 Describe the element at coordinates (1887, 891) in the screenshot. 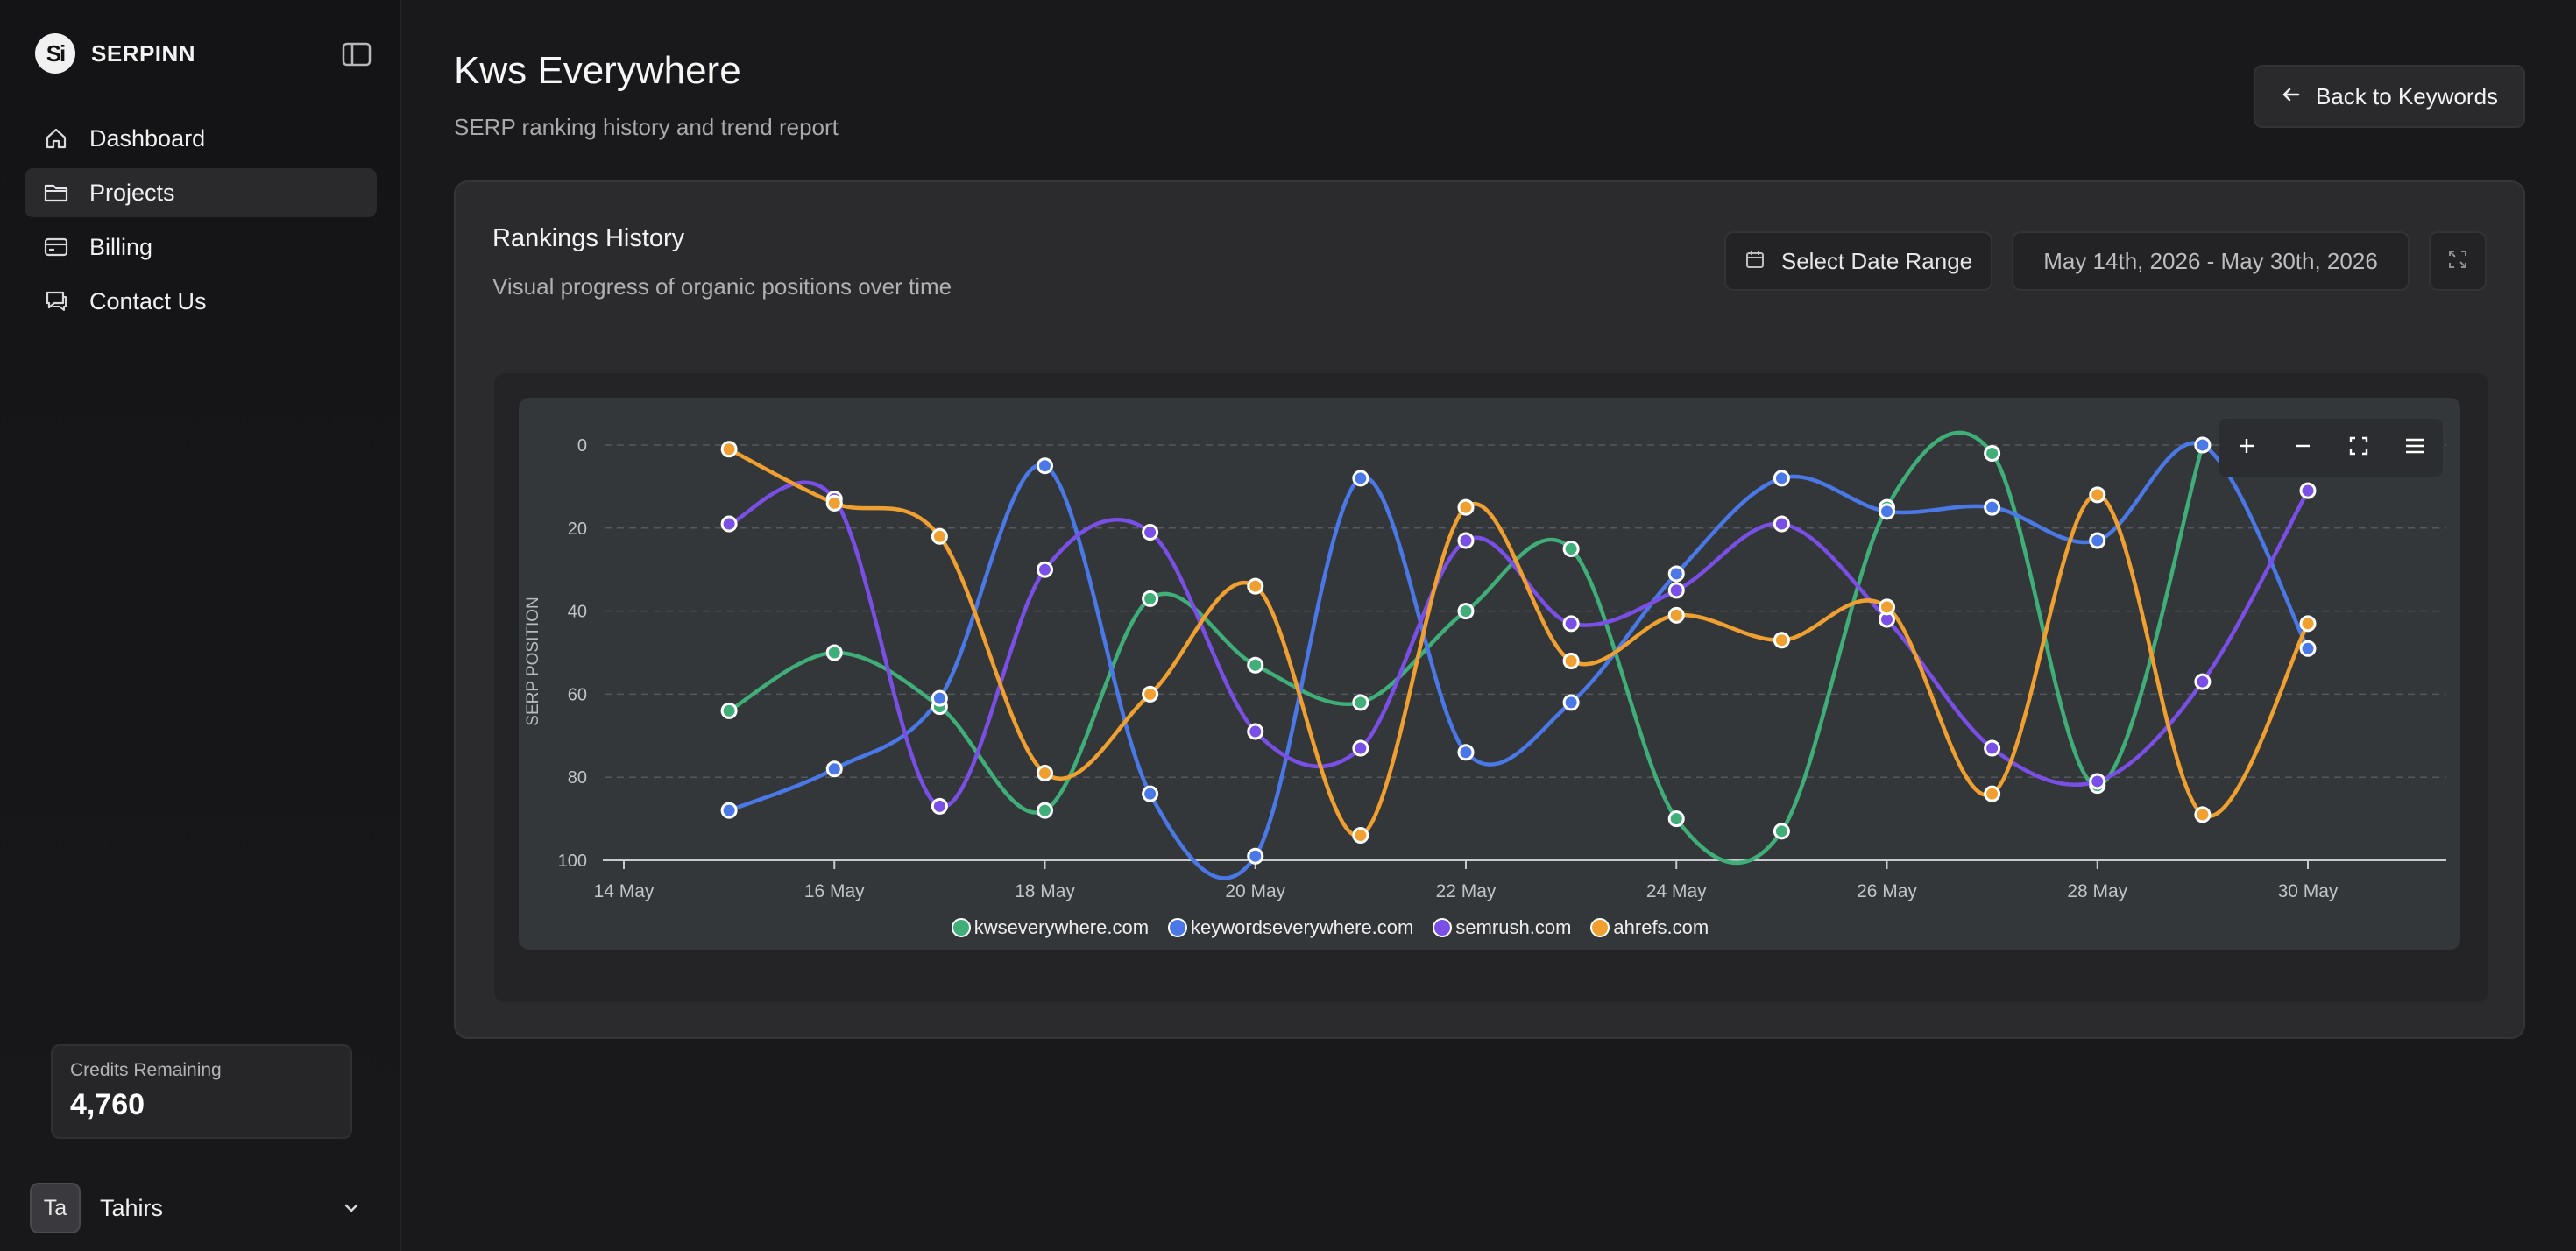

I see `x-tick-label: 26 May` at that location.